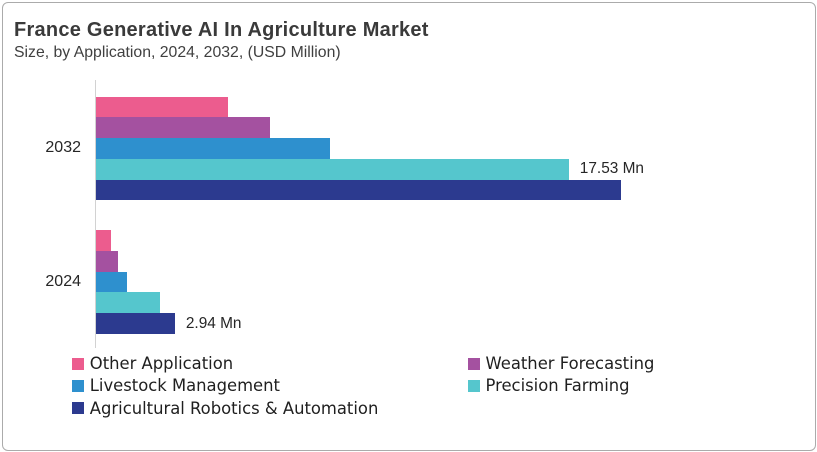 The width and height of the screenshot is (817, 452). What do you see at coordinates (63, 281) in the screenshot?
I see `category-label-2024: 2024` at bounding box center [63, 281].